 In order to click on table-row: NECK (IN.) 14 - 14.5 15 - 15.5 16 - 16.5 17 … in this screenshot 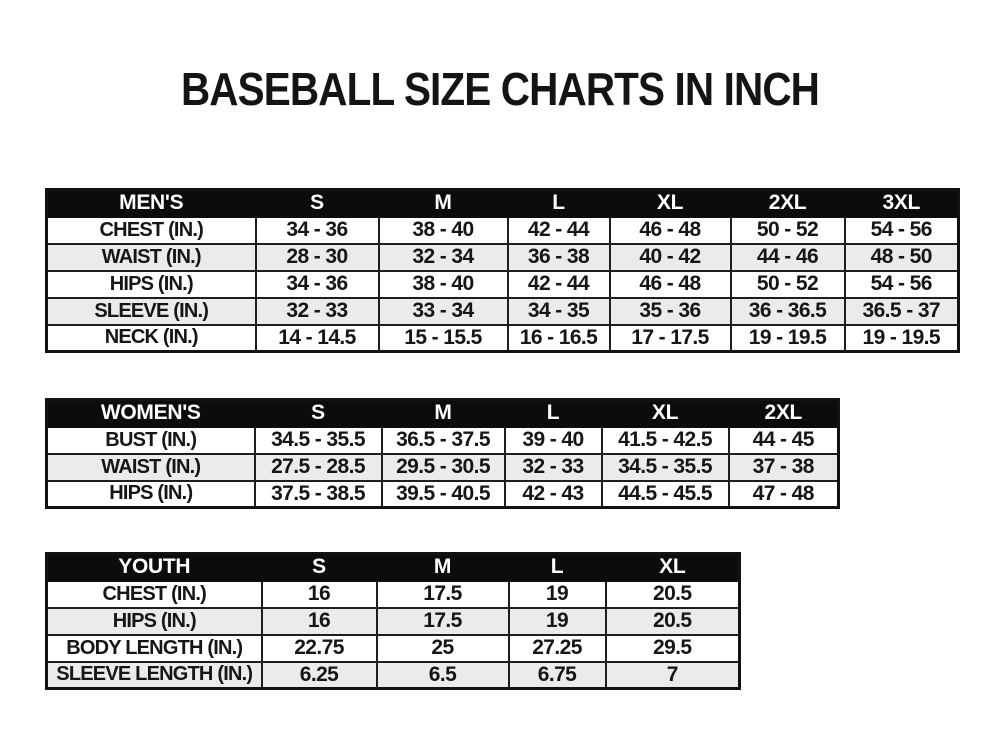, I will do `click(502, 338)`.